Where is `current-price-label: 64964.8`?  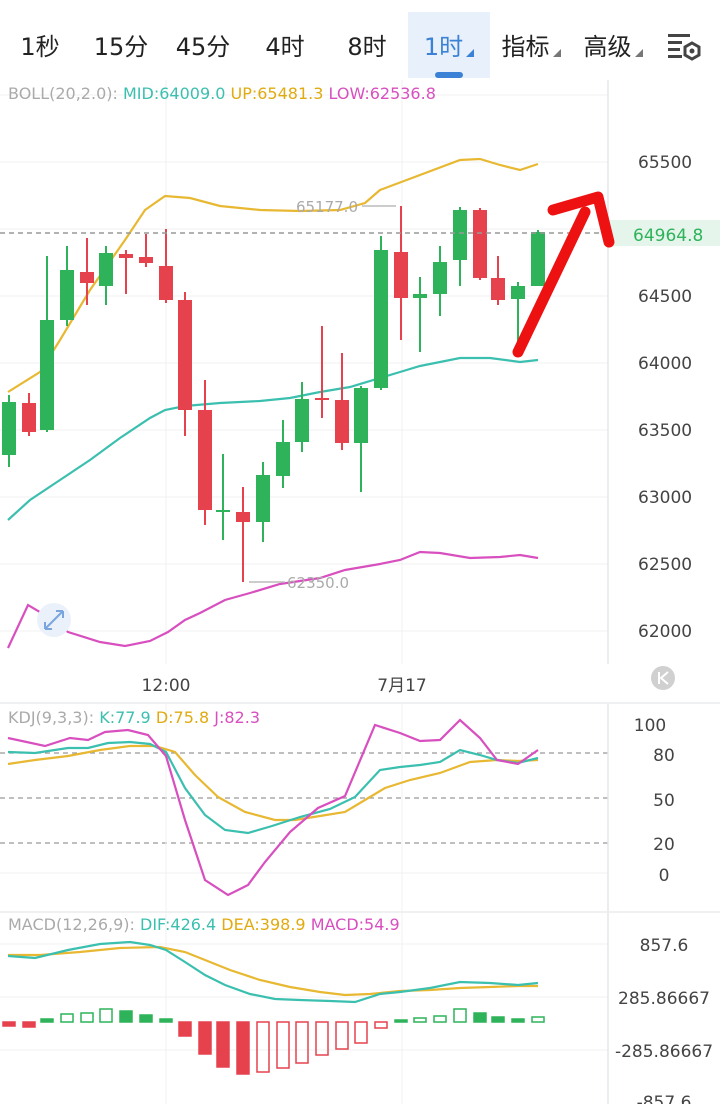 current-price-label: 64964.8 is located at coordinates (668, 236).